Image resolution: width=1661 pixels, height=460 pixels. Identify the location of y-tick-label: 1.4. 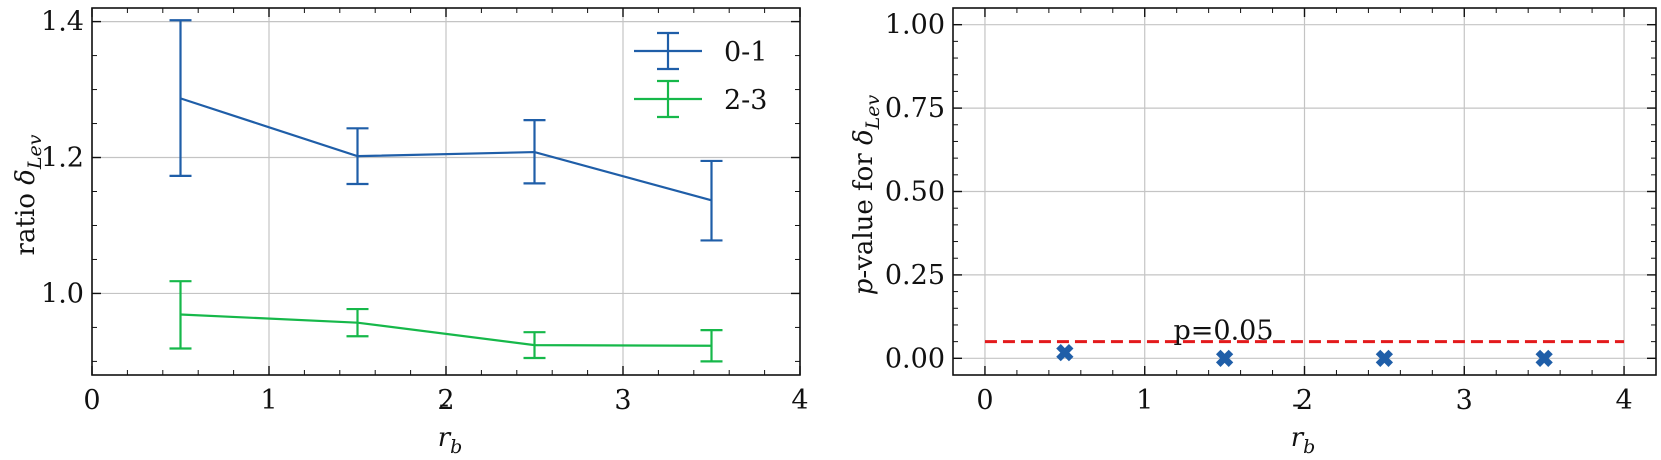
(62, 22).